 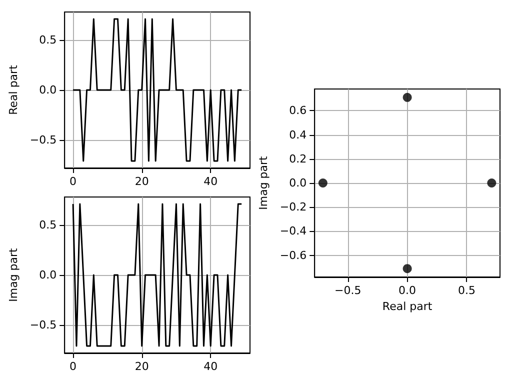 What do you see at coordinates (407, 290) in the screenshot?
I see `x-tick-label: 0.0` at bounding box center [407, 290].